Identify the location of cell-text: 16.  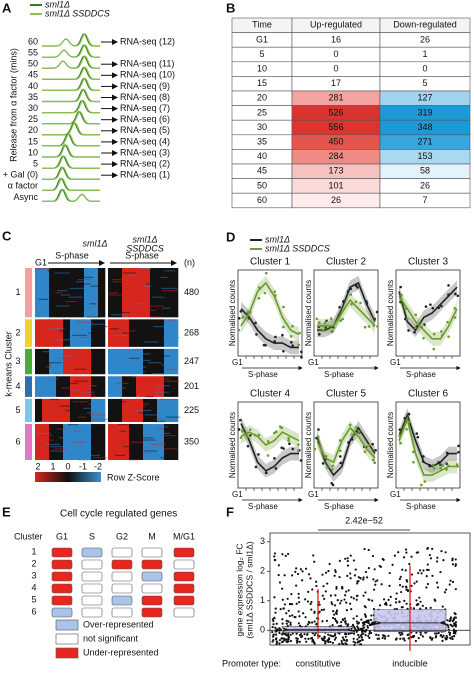
(336, 39).